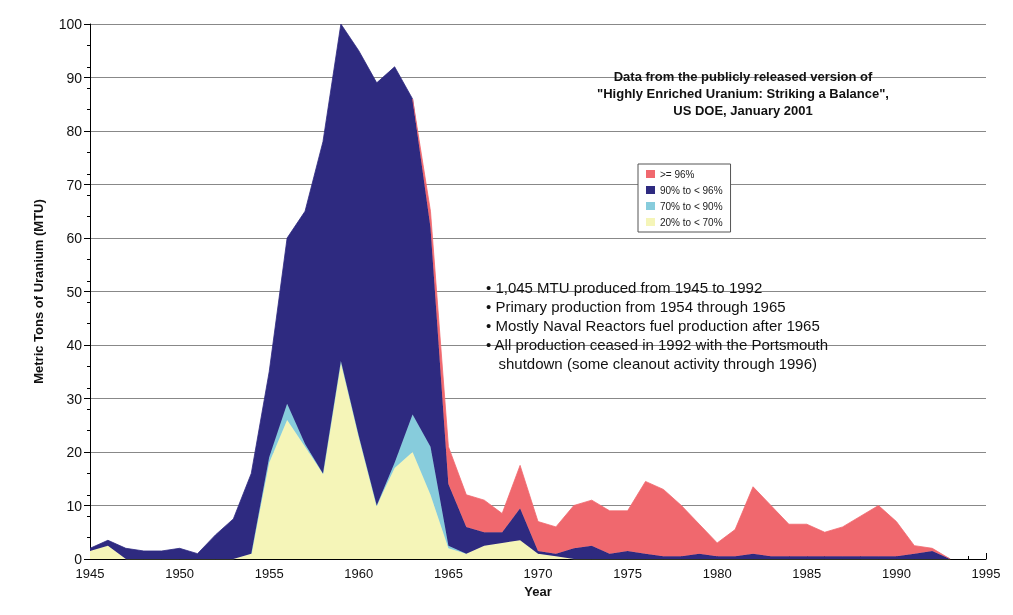 The height and width of the screenshot is (615, 1013). Describe the element at coordinates (38, 291) in the screenshot. I see `y-axis-title: Metric Tons of Uranium (MTU)` at that location.